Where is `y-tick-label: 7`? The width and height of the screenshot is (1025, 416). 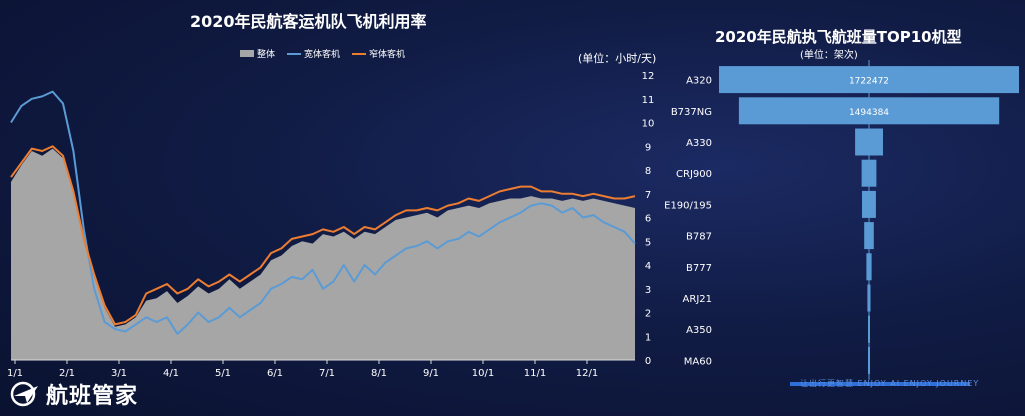 y-tick-label: 7 is located at coordinates (648, 195).